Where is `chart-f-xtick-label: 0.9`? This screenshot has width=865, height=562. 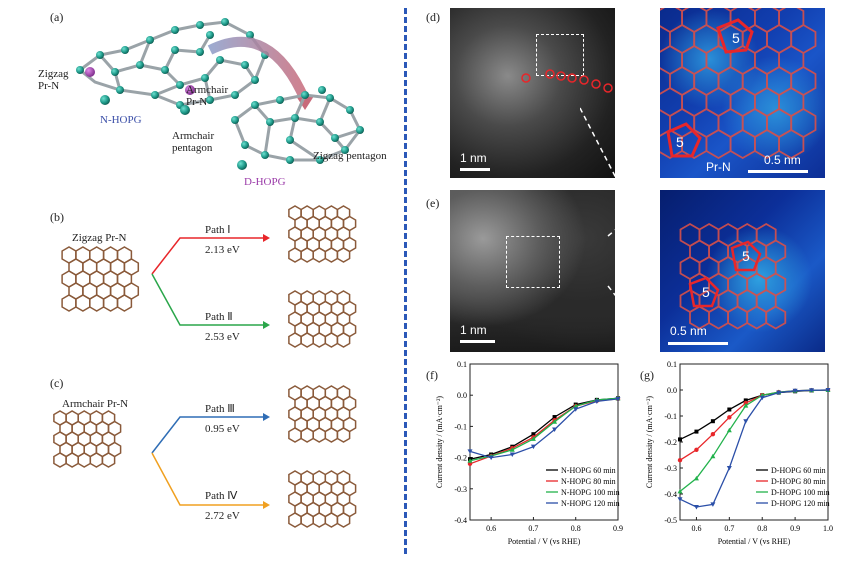 chart-f-xtick-label: 0.9 is located at coordinates (618, 528).